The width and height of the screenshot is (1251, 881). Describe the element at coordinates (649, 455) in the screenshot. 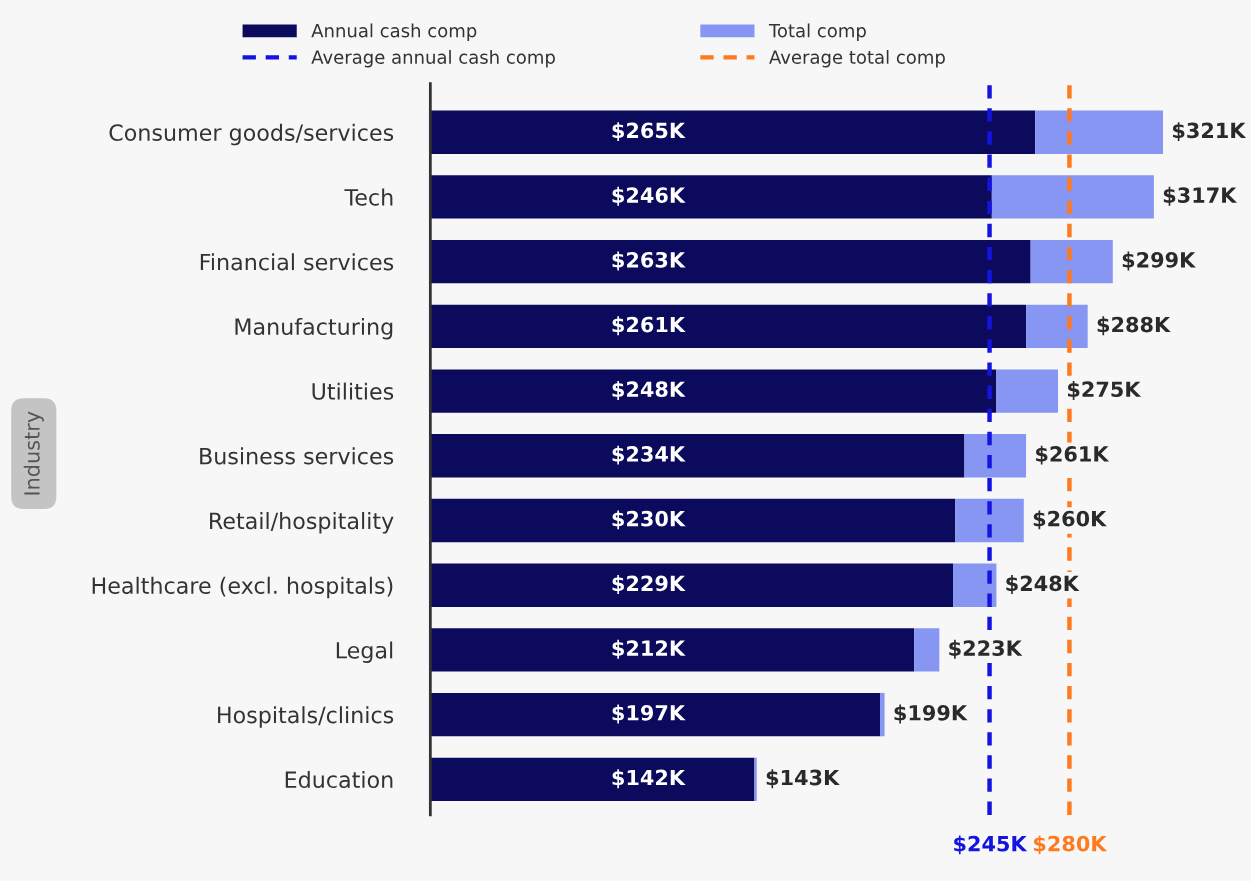

I see `data-label: $234K` at that location.